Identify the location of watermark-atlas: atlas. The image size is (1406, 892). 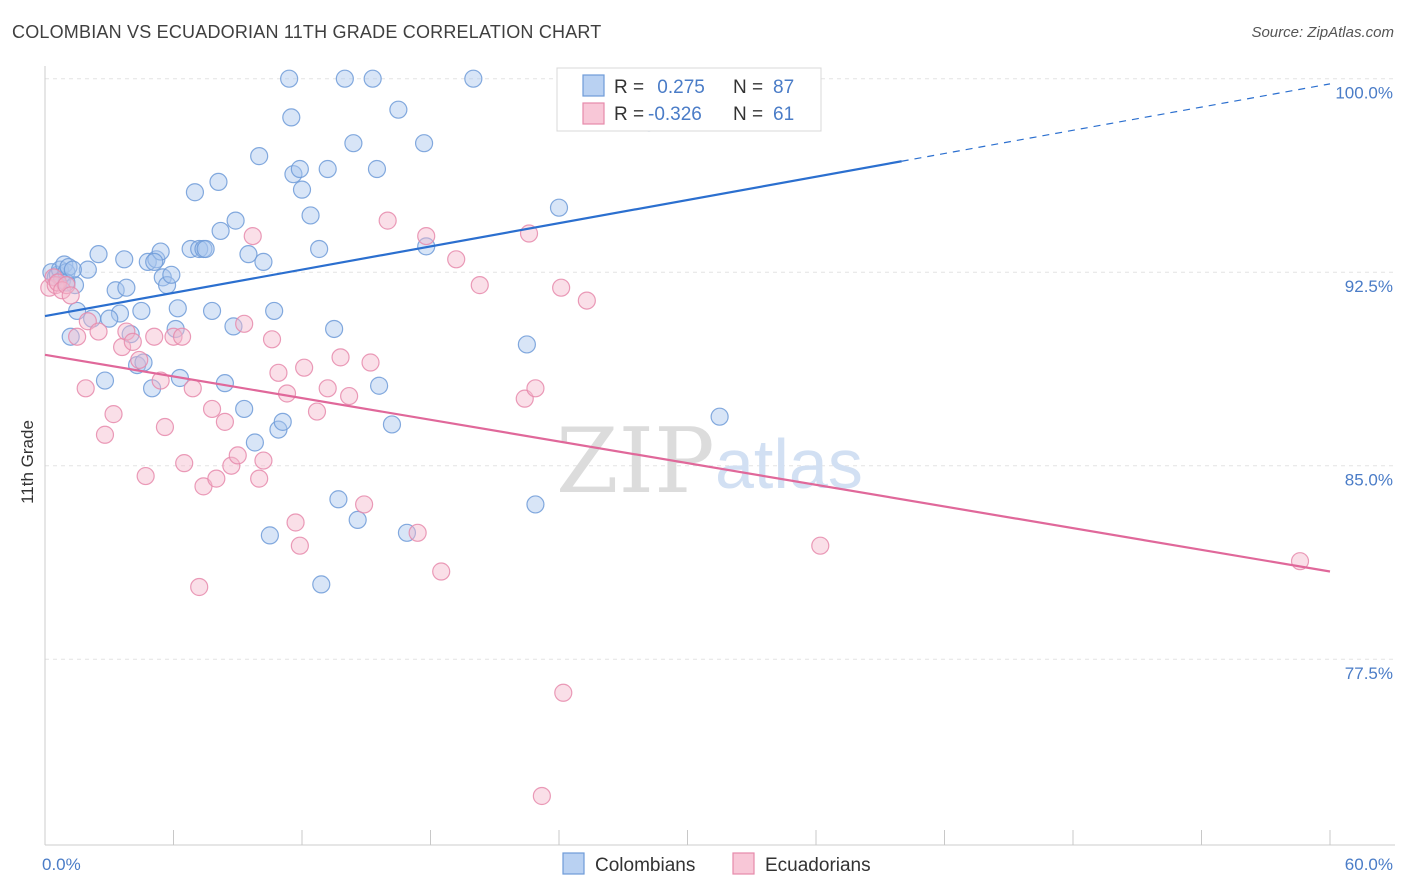
(789, 464).